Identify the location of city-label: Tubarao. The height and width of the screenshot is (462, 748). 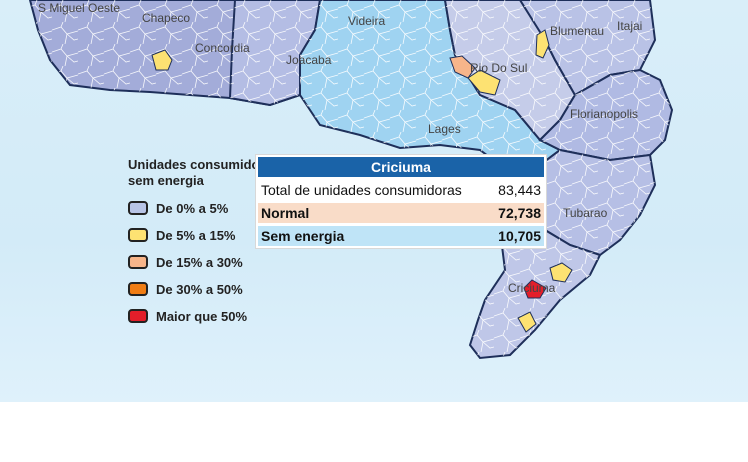
(585, 213).